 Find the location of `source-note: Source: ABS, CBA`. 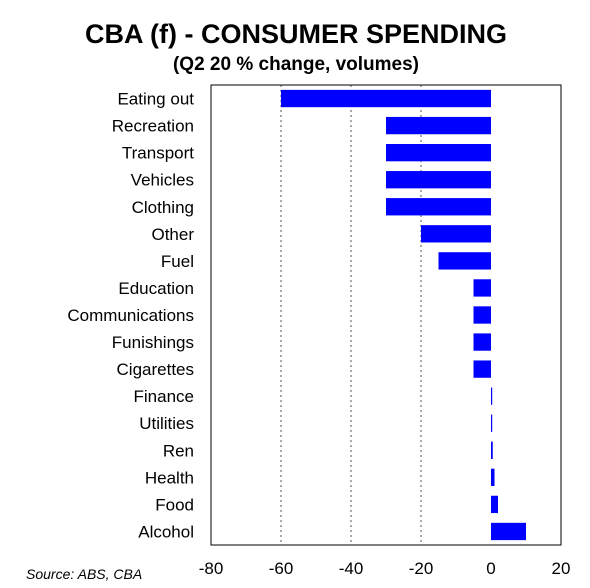

source-note: Source: ABS, CBA is located at coordinates (84, 574).